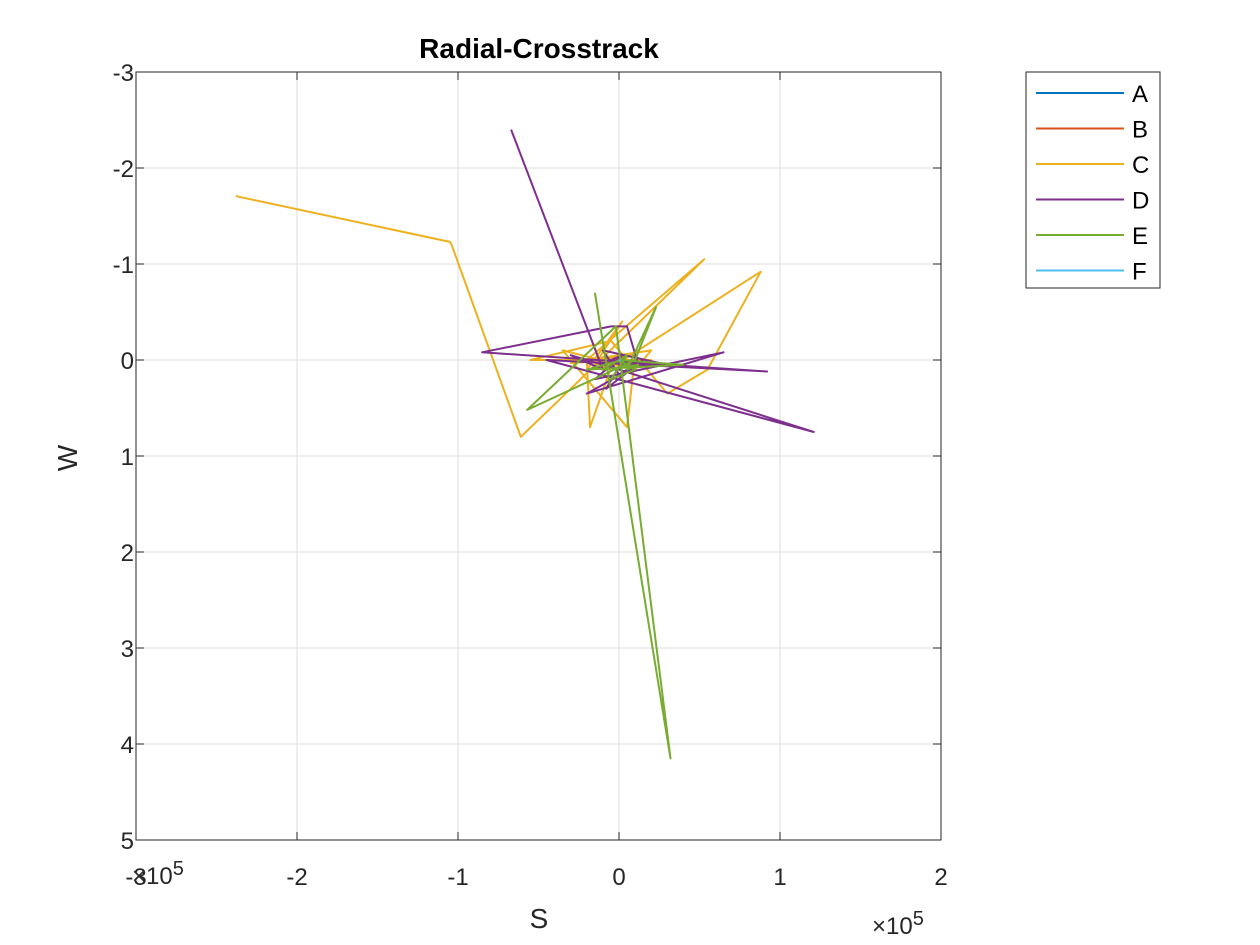  Describe the element at coordinates (618, 877) in the screenshot. I see `x-tick-label: 0` at that location.